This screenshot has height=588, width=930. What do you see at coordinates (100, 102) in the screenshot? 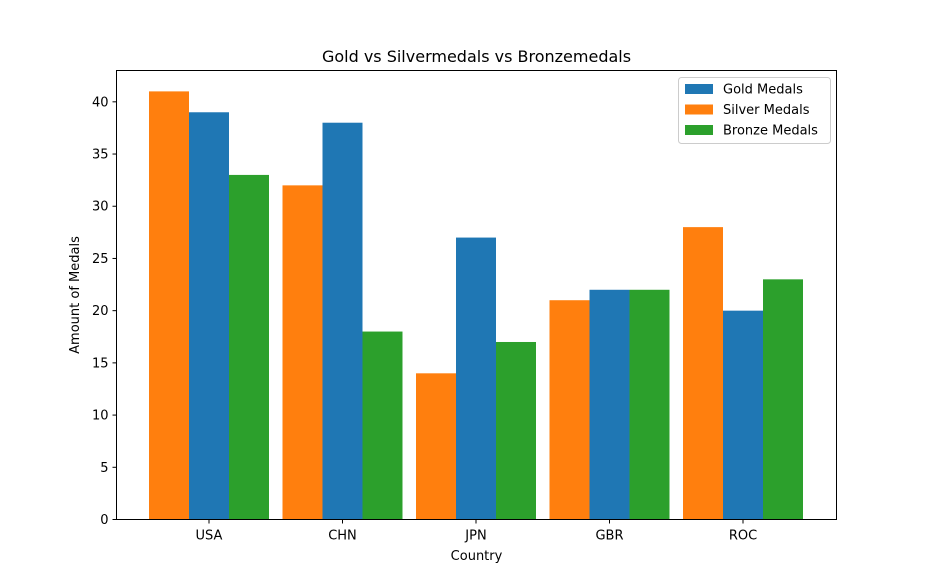
I see `y-tick-label: 40` at bounding box center [100, 102].